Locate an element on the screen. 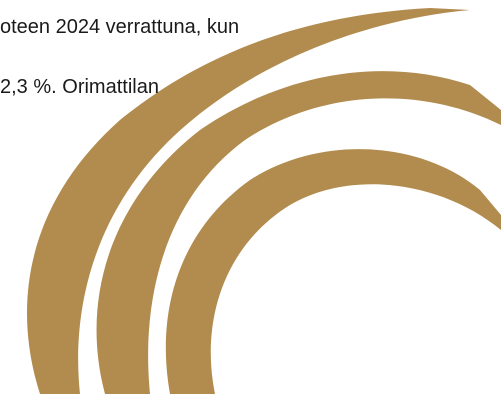 The height and width of the screenshot is (394, 501). paragraph-line-2: 2,3 %. Orimattilan is located at coordinates (79, 87).